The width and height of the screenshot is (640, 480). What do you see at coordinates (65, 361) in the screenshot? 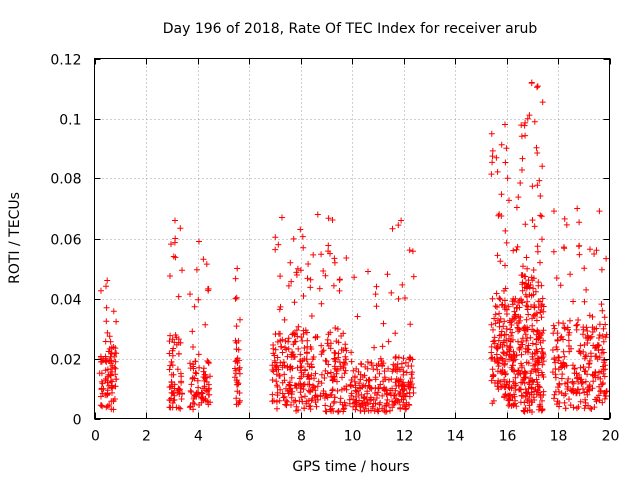
I see `y-tick-label: 0.02` at bounding box center [65, 361].